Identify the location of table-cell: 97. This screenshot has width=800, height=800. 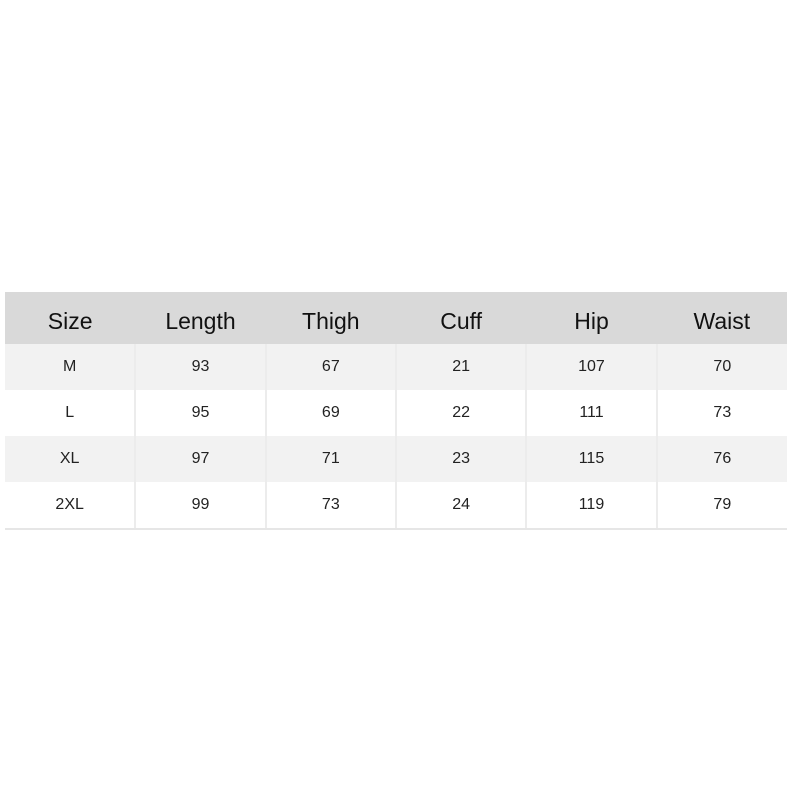
(200, 459).